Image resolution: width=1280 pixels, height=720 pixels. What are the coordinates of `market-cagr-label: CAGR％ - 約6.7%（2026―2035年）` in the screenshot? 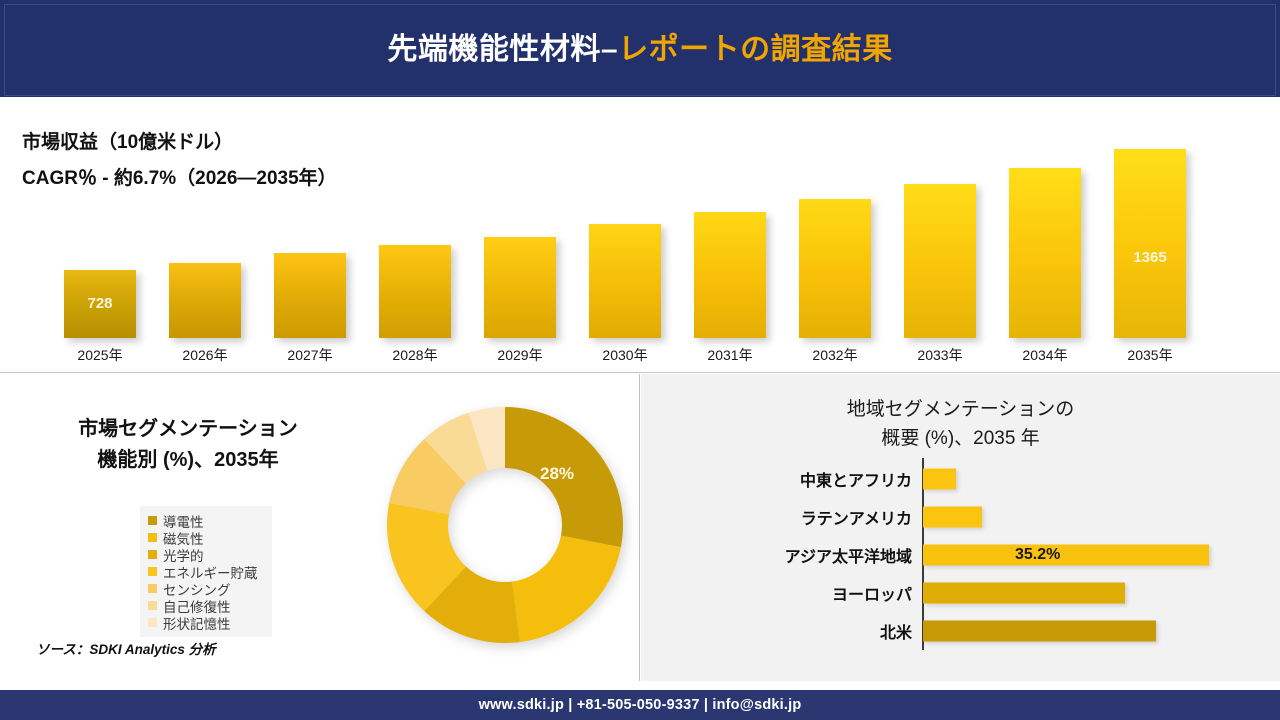 It's located at (179, 178).